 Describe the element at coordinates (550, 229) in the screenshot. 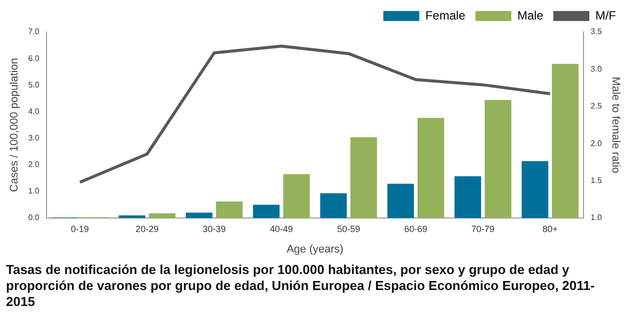

I see `x-tick-label: 80+` at that location.